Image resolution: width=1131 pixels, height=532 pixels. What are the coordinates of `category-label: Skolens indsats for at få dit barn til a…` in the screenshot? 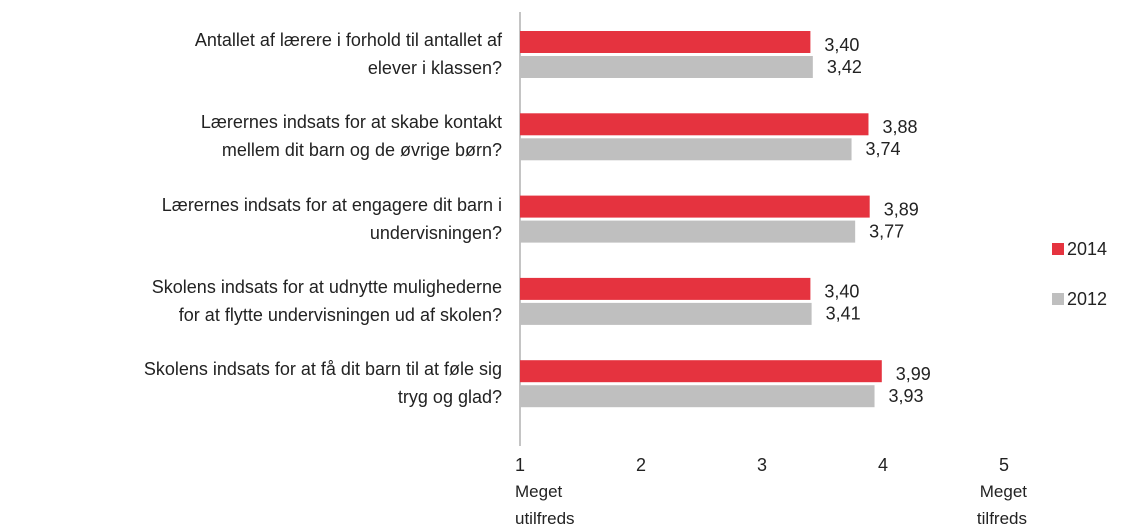 It's located at (322, 383).